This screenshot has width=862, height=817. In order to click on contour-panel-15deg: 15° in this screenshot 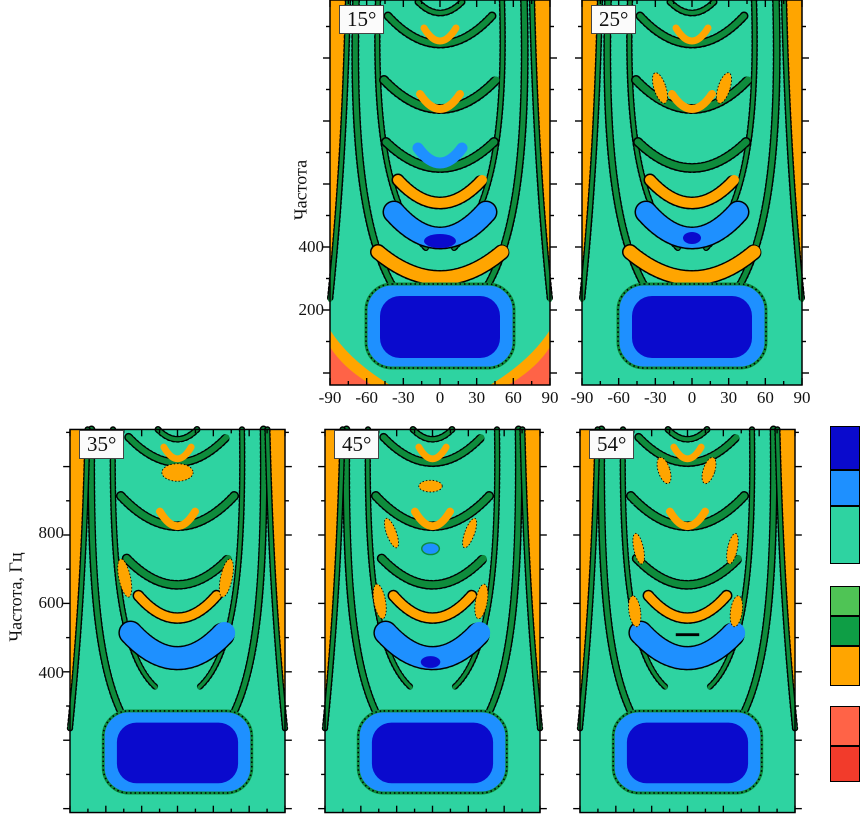, I will do `click(440, 193)`.